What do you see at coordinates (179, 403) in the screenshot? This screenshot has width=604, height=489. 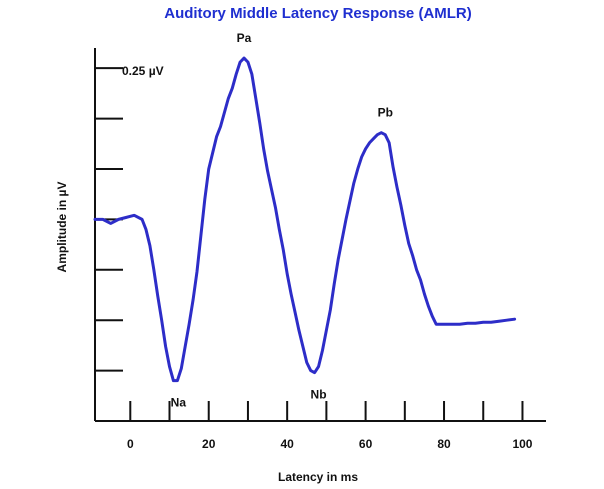 I see `peak-label-na: Na` at bounding box center [179, 403].